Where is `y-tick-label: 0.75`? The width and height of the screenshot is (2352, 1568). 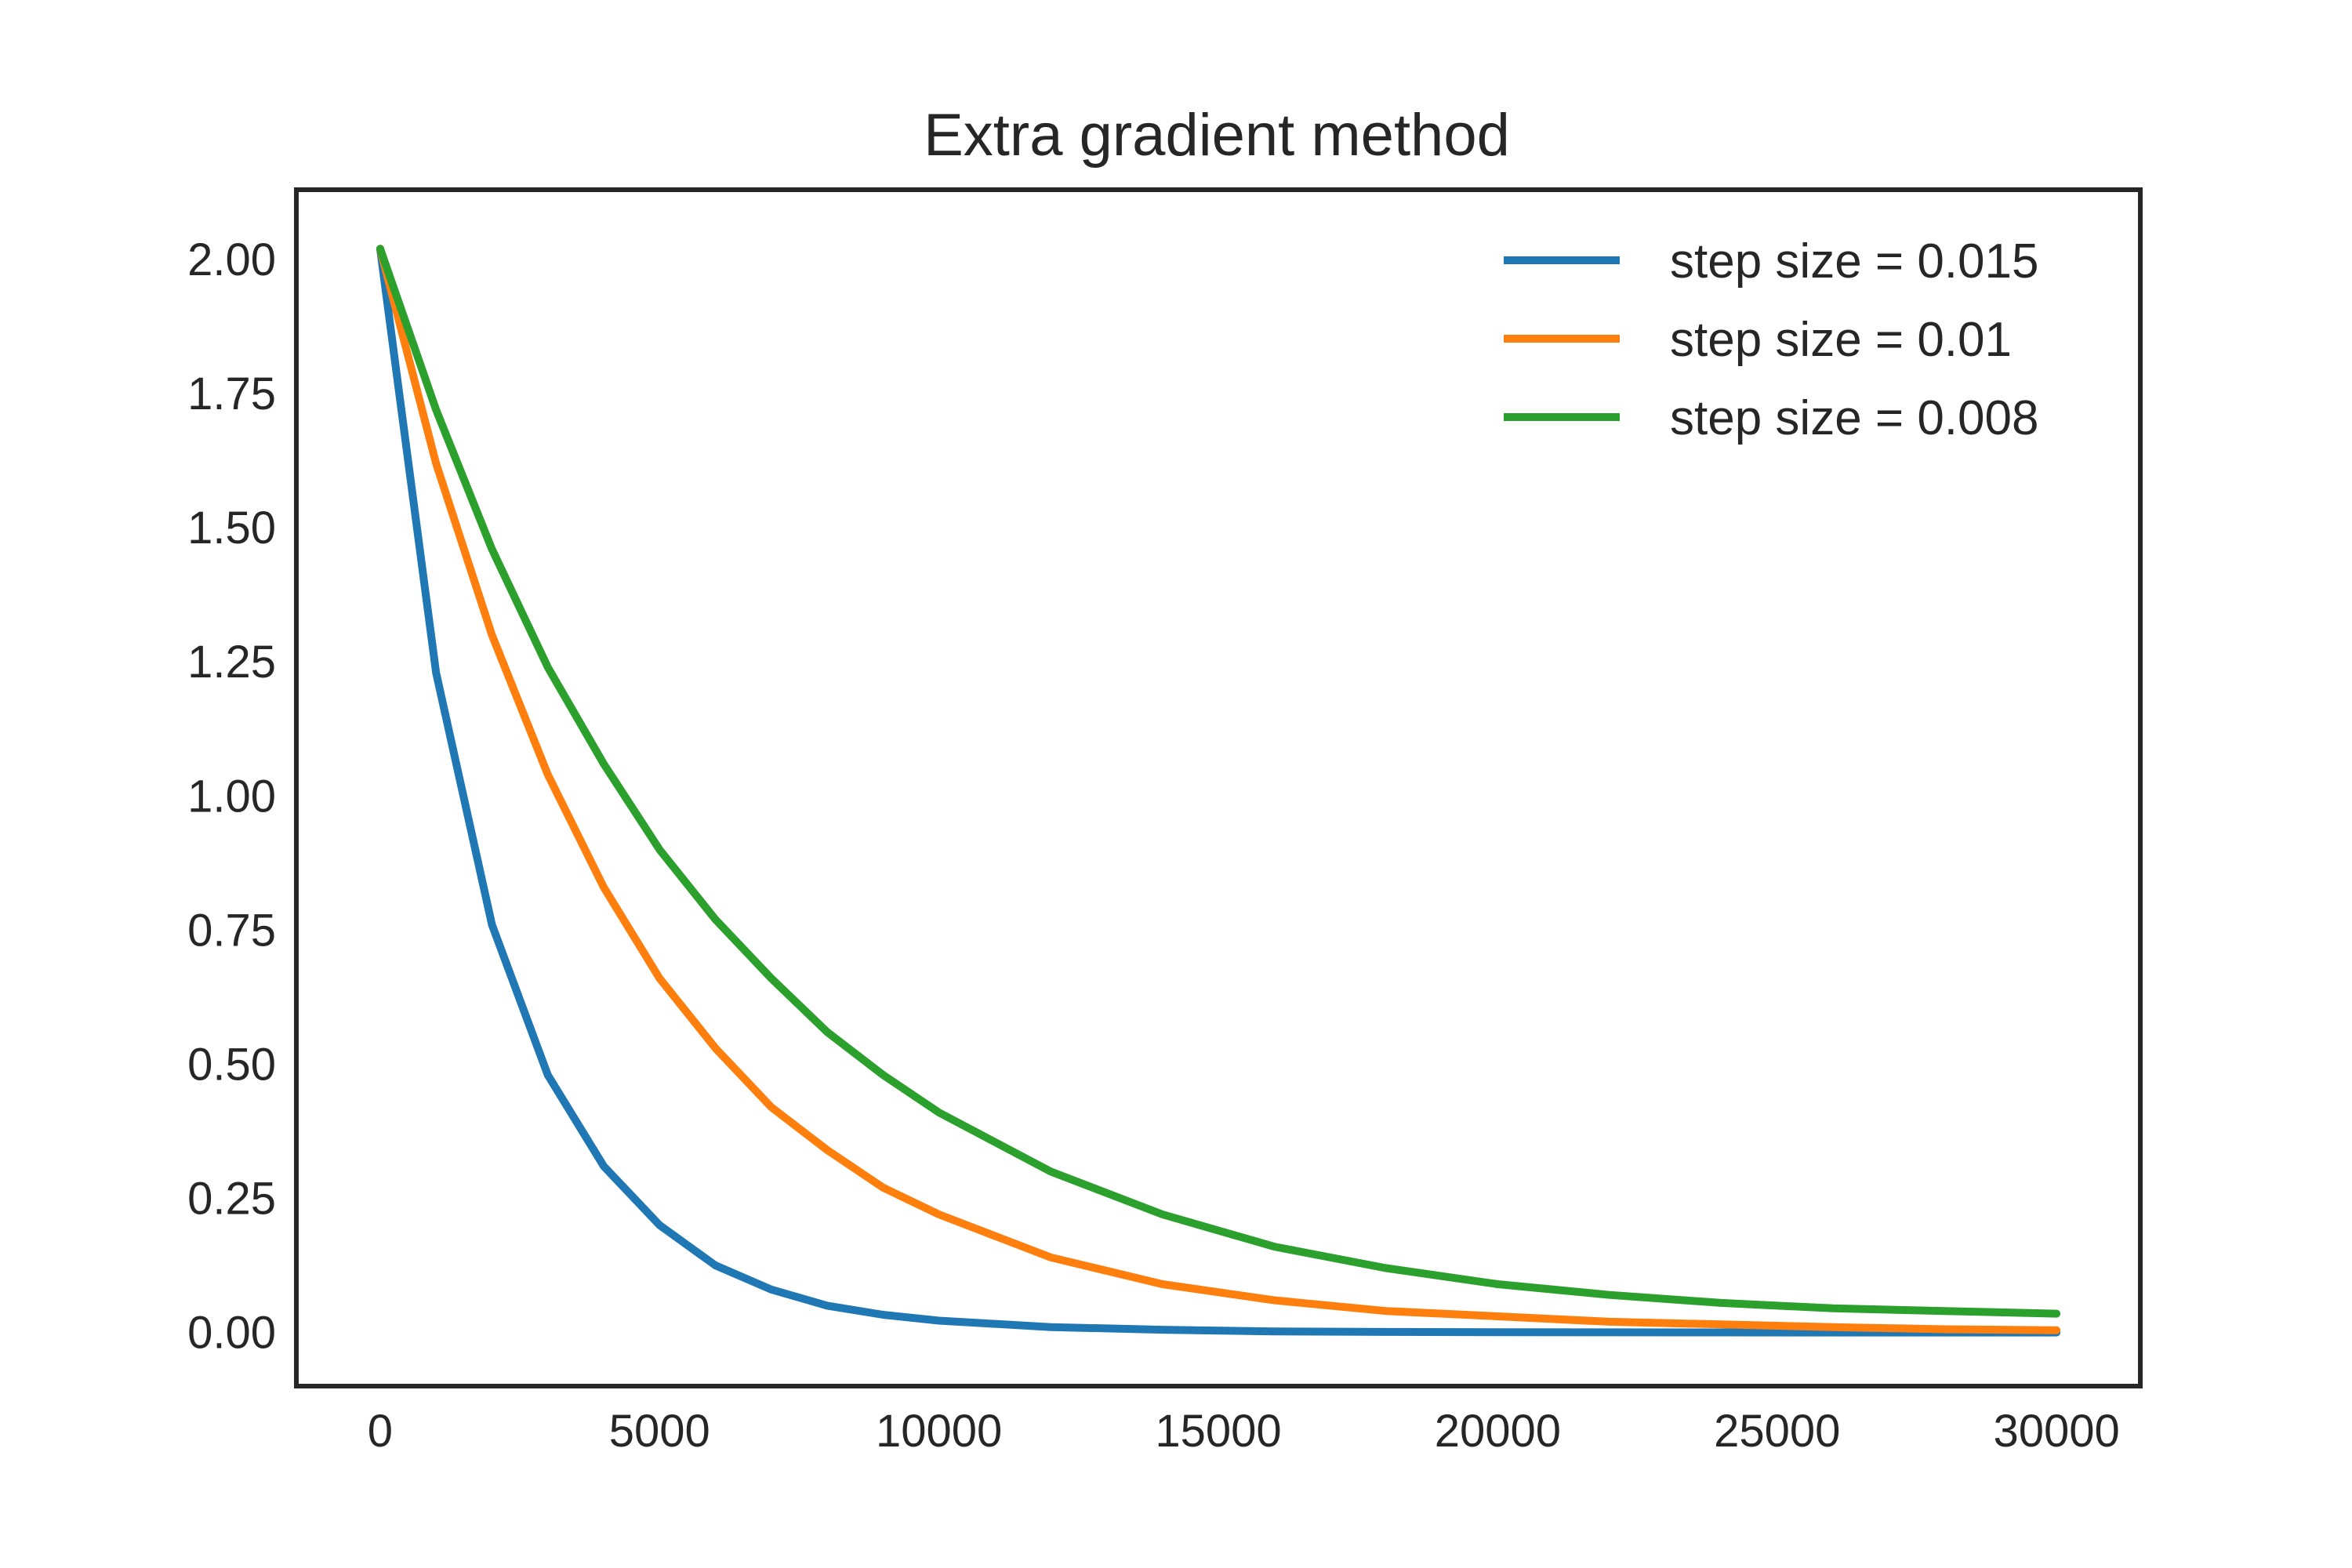 y-tick-label: 0.75 is located at coordinates (231, 931).